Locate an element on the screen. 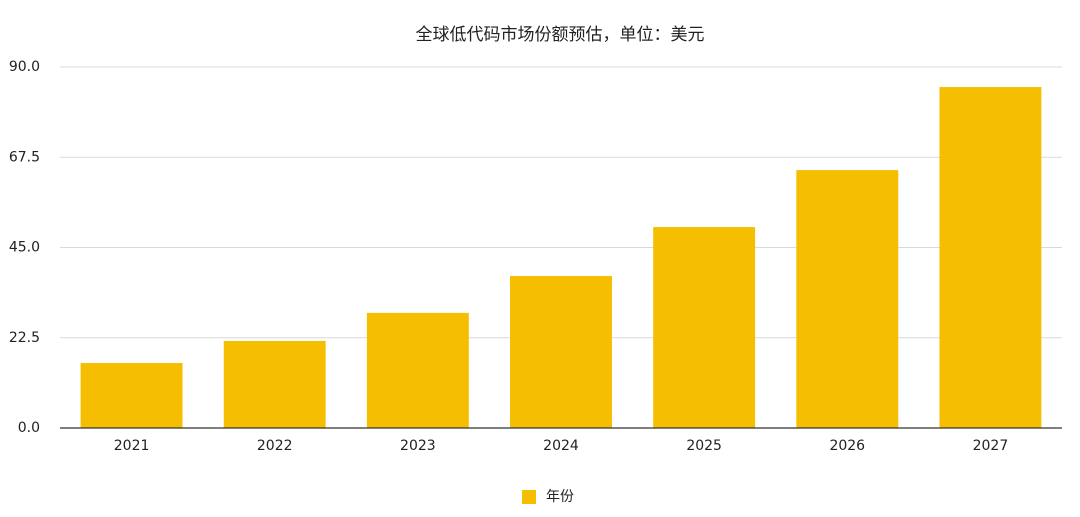 This screenshot has height=517, width=1080. chart-title: 全球低代码市场份额预估，单位：美元 is located at coordinates (560, 35).